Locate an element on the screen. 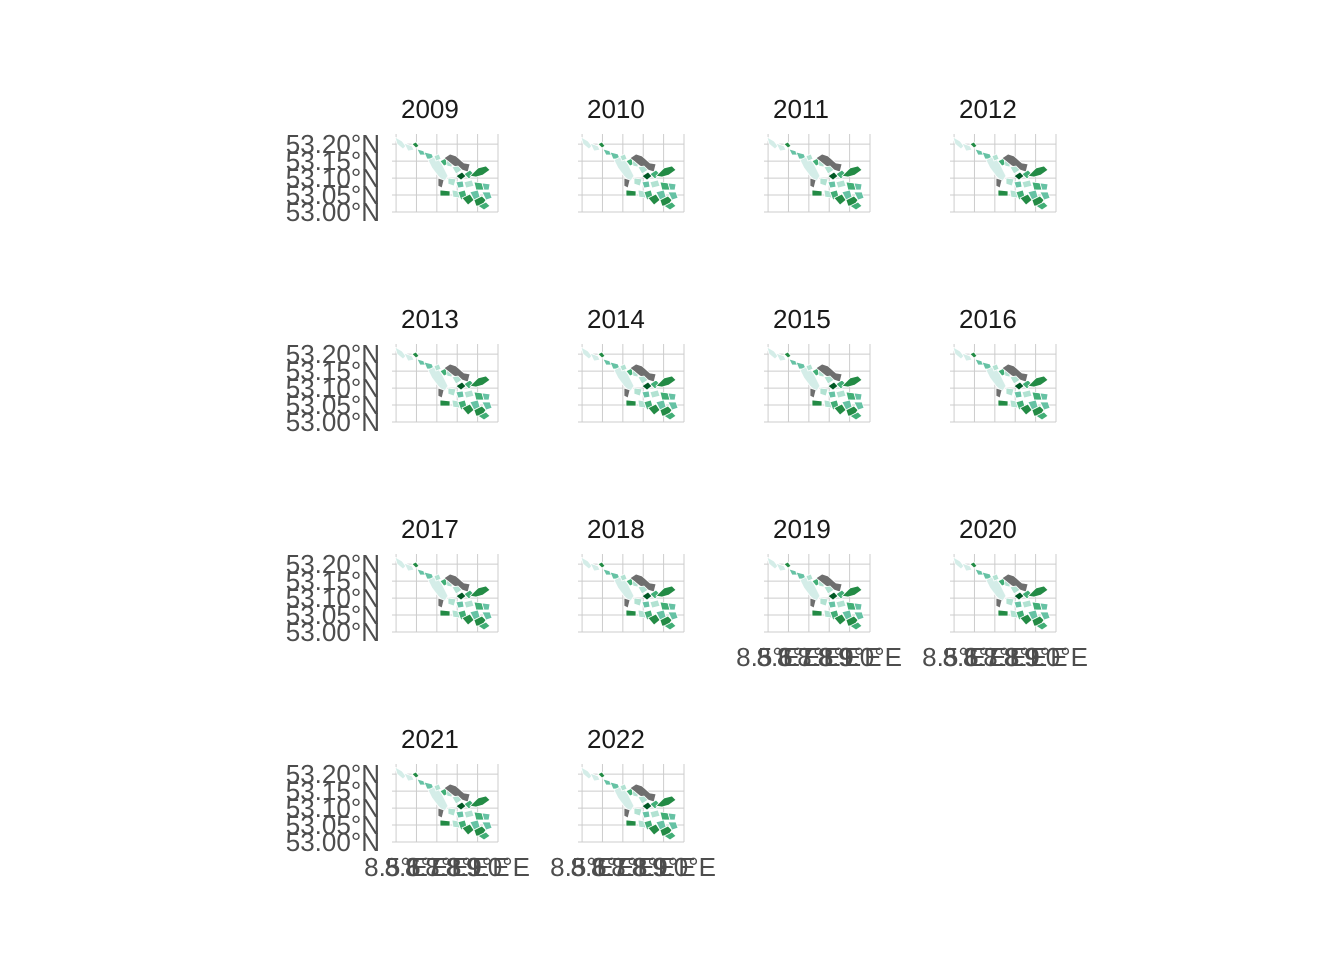 The height and width of the screenshot is (960, 1344). panel-2016: 2016 is located at coordinates (1003, 363).